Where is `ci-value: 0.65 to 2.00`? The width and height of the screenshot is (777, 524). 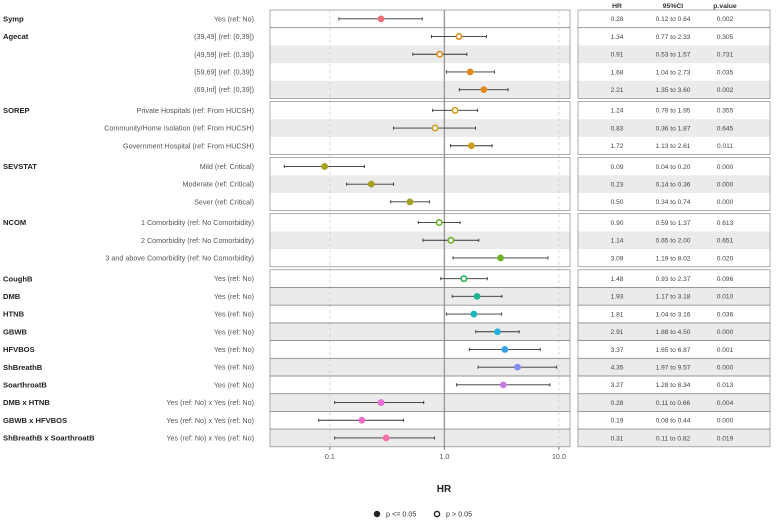
ci-value: 0.65 to 2.00 is located at coordinates (673, 241).